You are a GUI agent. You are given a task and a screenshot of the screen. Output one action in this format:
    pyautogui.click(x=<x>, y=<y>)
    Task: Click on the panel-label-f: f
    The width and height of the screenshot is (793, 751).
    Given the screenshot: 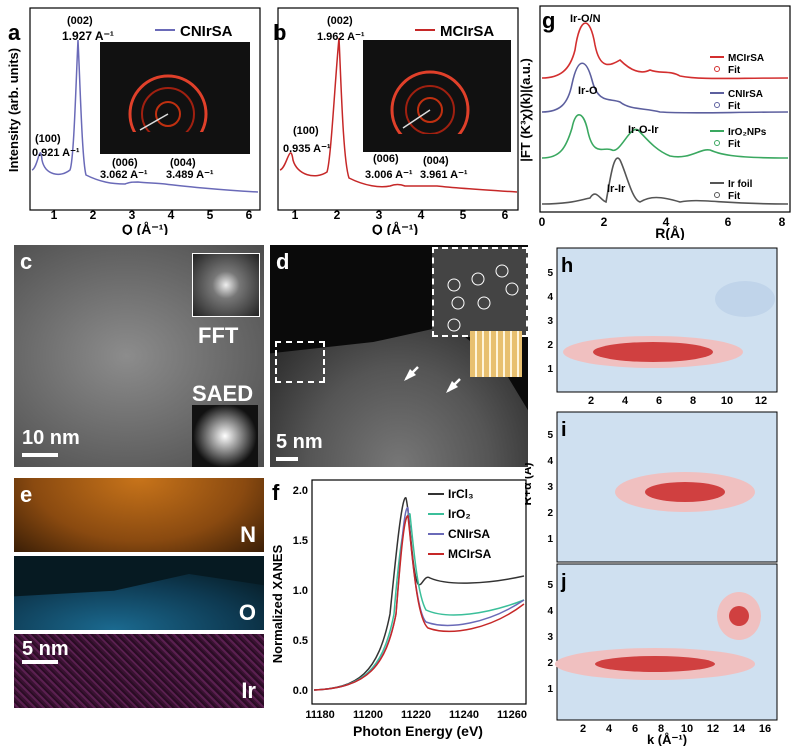 What is the action you would take?
    pyautogui.click(x=276, y=492)
    